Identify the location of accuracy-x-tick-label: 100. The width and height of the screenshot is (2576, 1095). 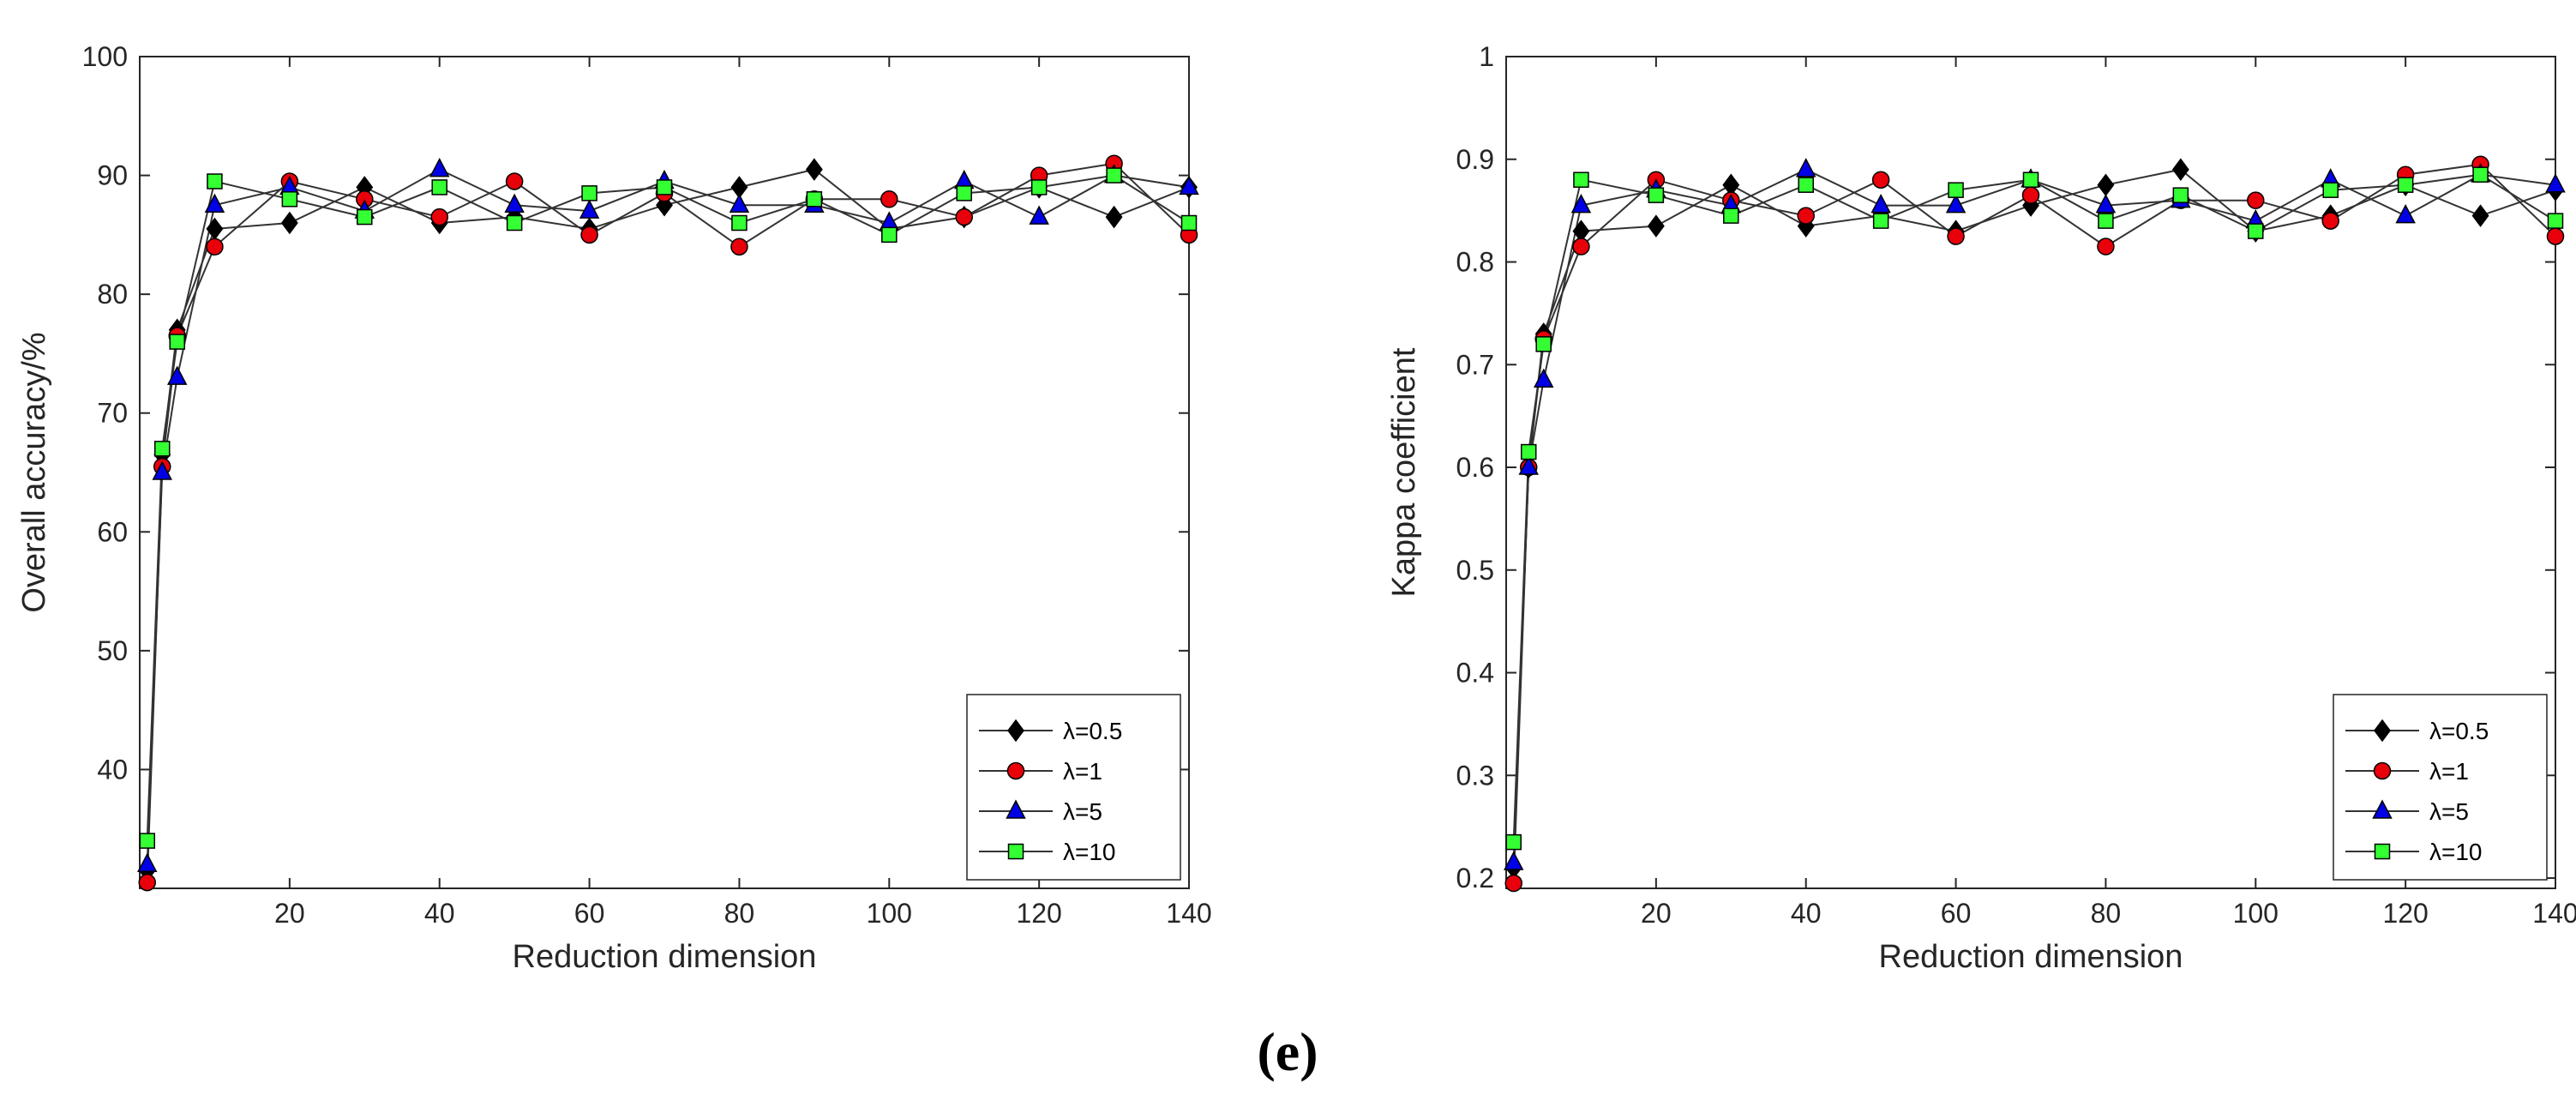
(889, 914).